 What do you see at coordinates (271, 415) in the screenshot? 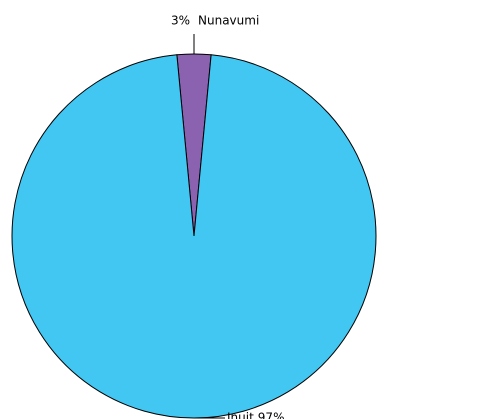
I see `value-label: 97%` at bounding box center [271, 415].